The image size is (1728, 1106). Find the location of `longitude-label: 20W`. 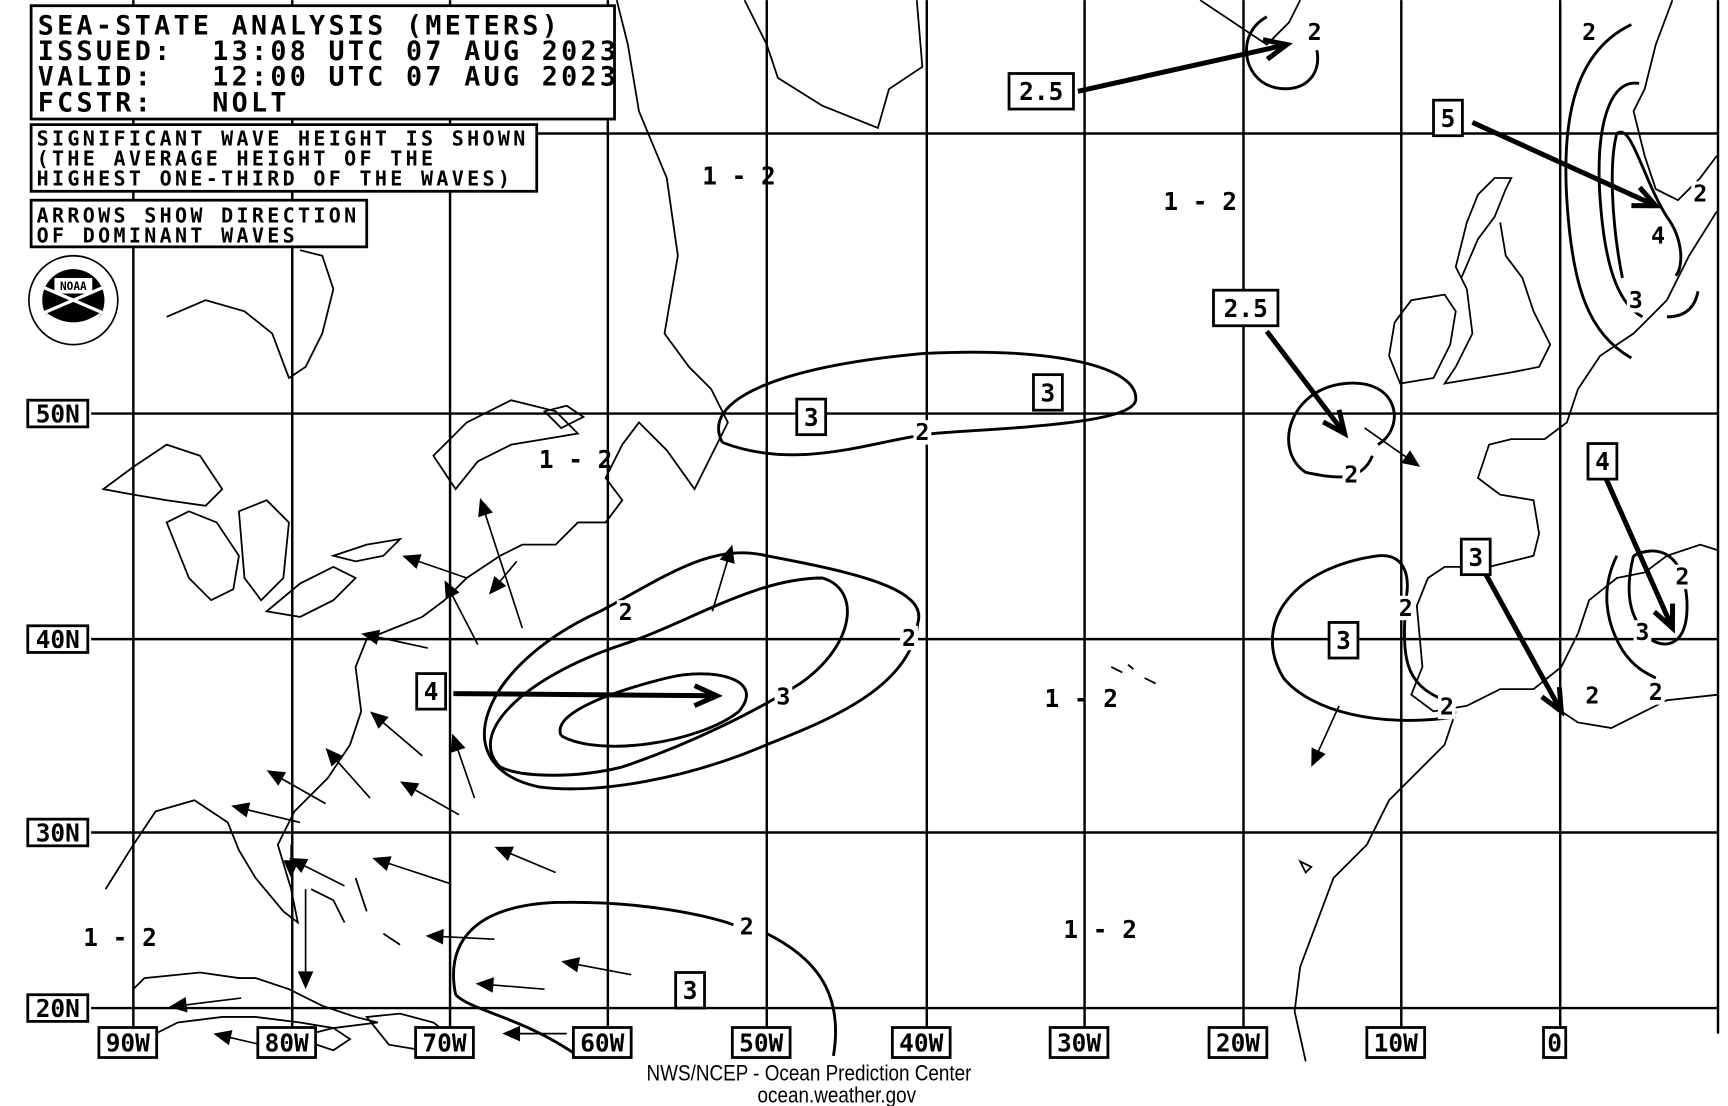

longitude-label: 20W is located at coordinates (1238, 1042).